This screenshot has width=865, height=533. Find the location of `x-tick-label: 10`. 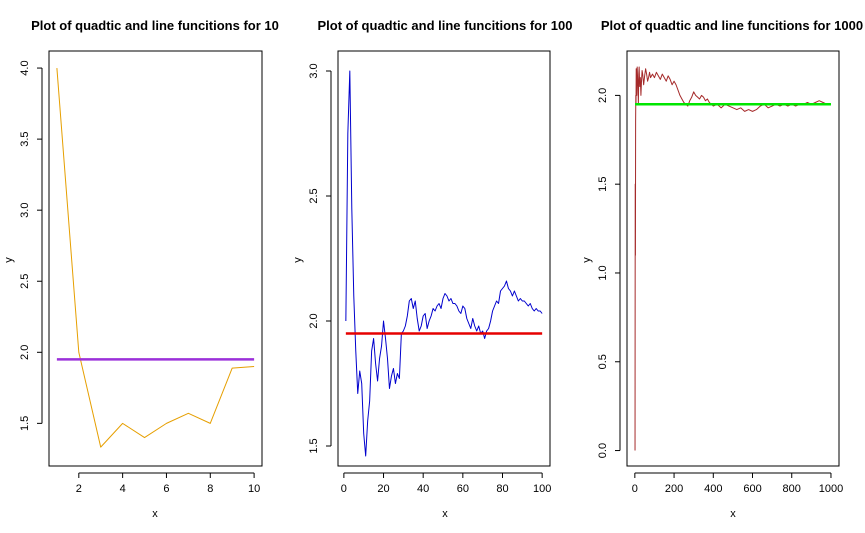

x-tick-label: 10 is located at coordinates (254, 489).